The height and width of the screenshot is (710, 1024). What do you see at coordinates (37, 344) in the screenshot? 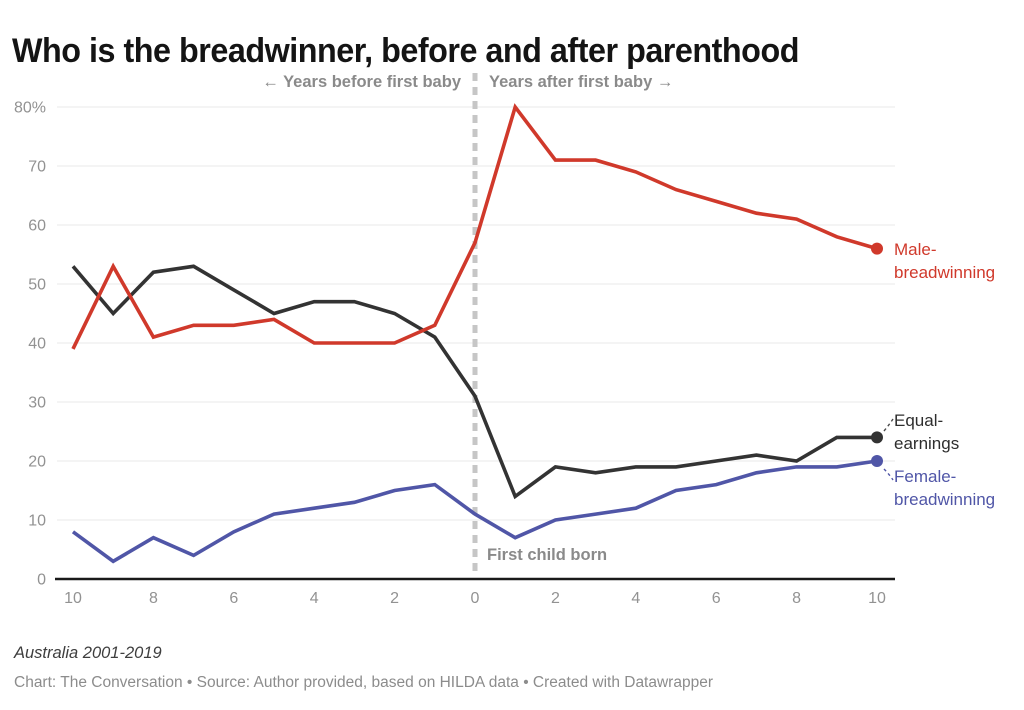
I see `y-tick-label: 40` at bounding box center [37, 344].